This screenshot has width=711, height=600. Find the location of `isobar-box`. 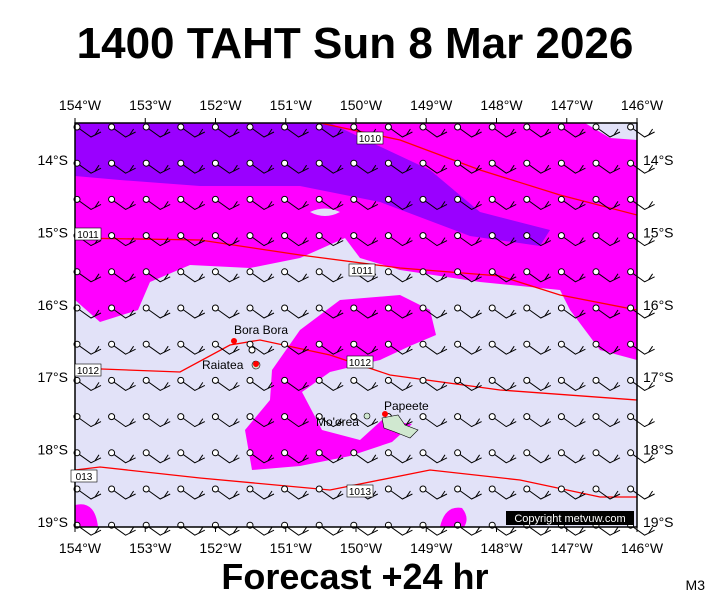

isobar-box is located at coordinates (360, 491).